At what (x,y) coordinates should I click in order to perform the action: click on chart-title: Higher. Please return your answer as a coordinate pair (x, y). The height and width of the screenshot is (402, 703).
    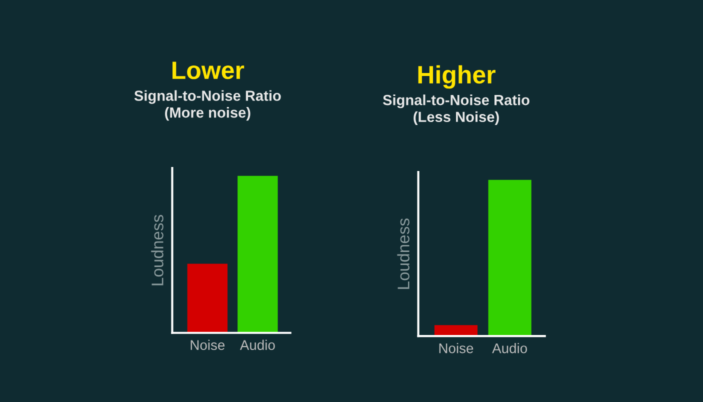
    Looking at the image, I should click on (457, 77).